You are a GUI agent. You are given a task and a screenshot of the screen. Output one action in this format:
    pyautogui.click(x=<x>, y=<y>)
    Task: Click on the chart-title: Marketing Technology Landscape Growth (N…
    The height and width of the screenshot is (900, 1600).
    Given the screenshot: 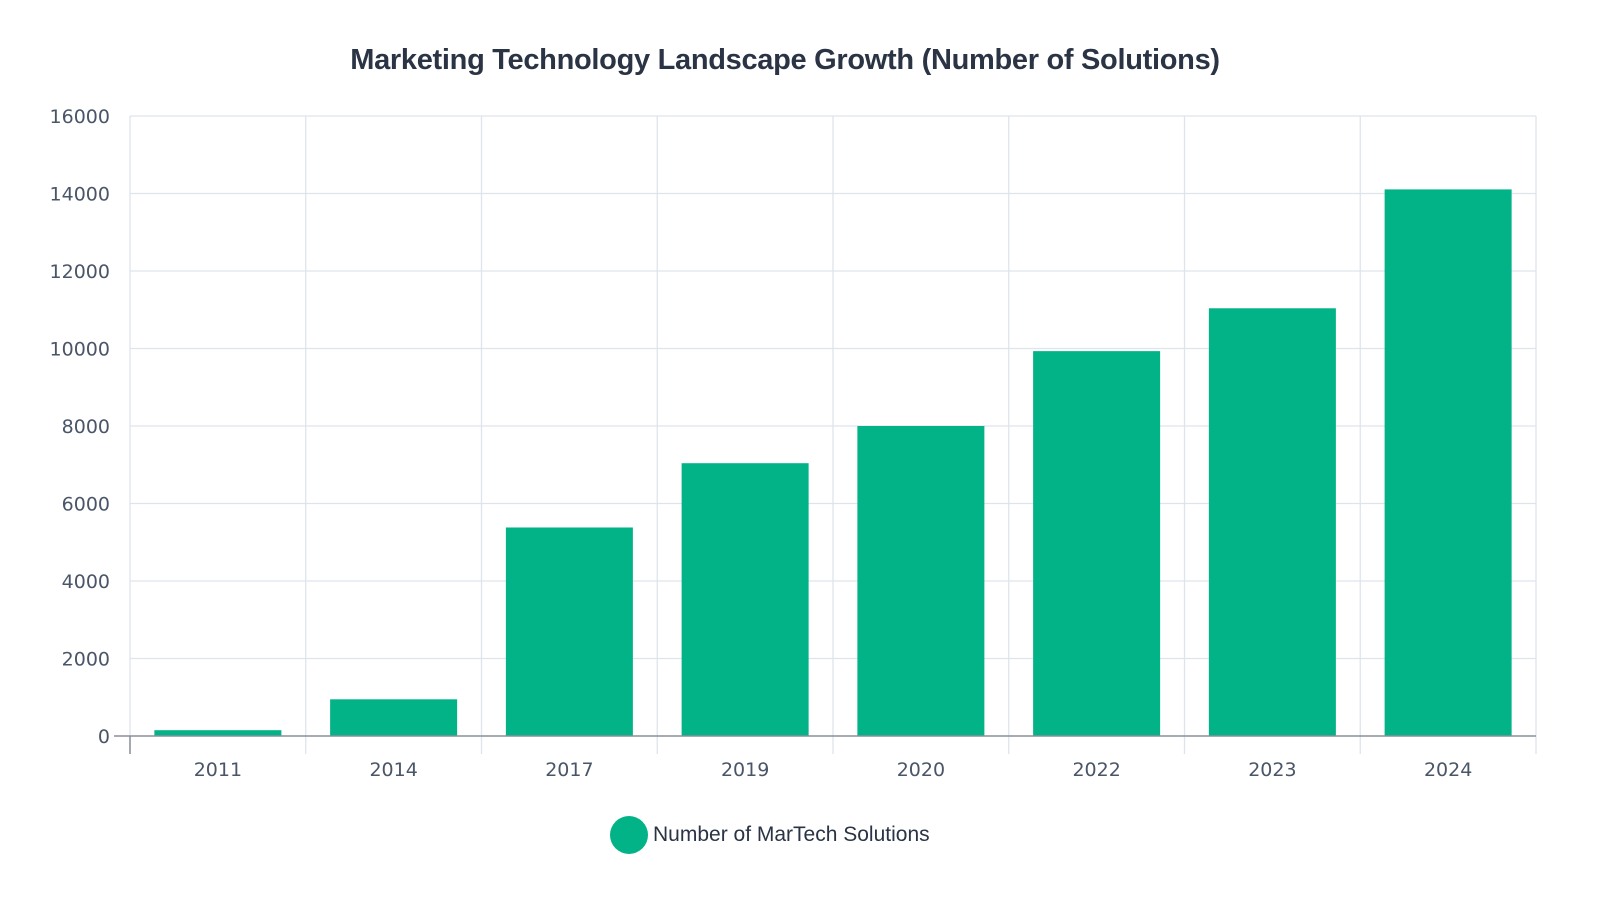 What is the action you would take?
    pyautogui.click(x=785, y=60)
    